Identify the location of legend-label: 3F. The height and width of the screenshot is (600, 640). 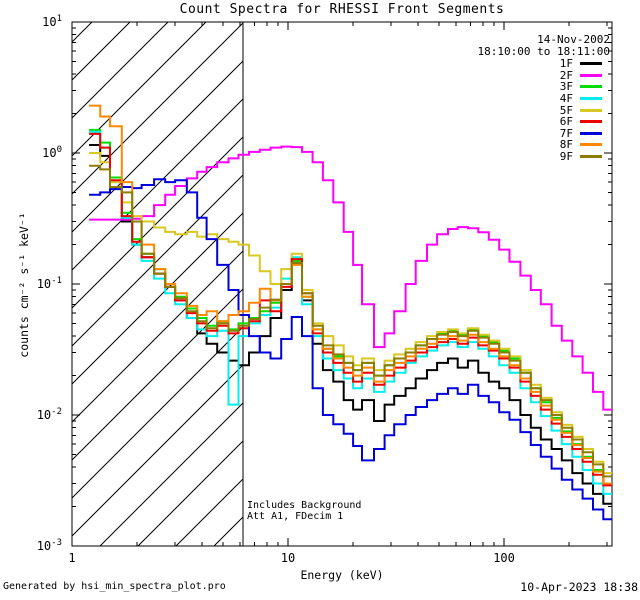
(566, 87).